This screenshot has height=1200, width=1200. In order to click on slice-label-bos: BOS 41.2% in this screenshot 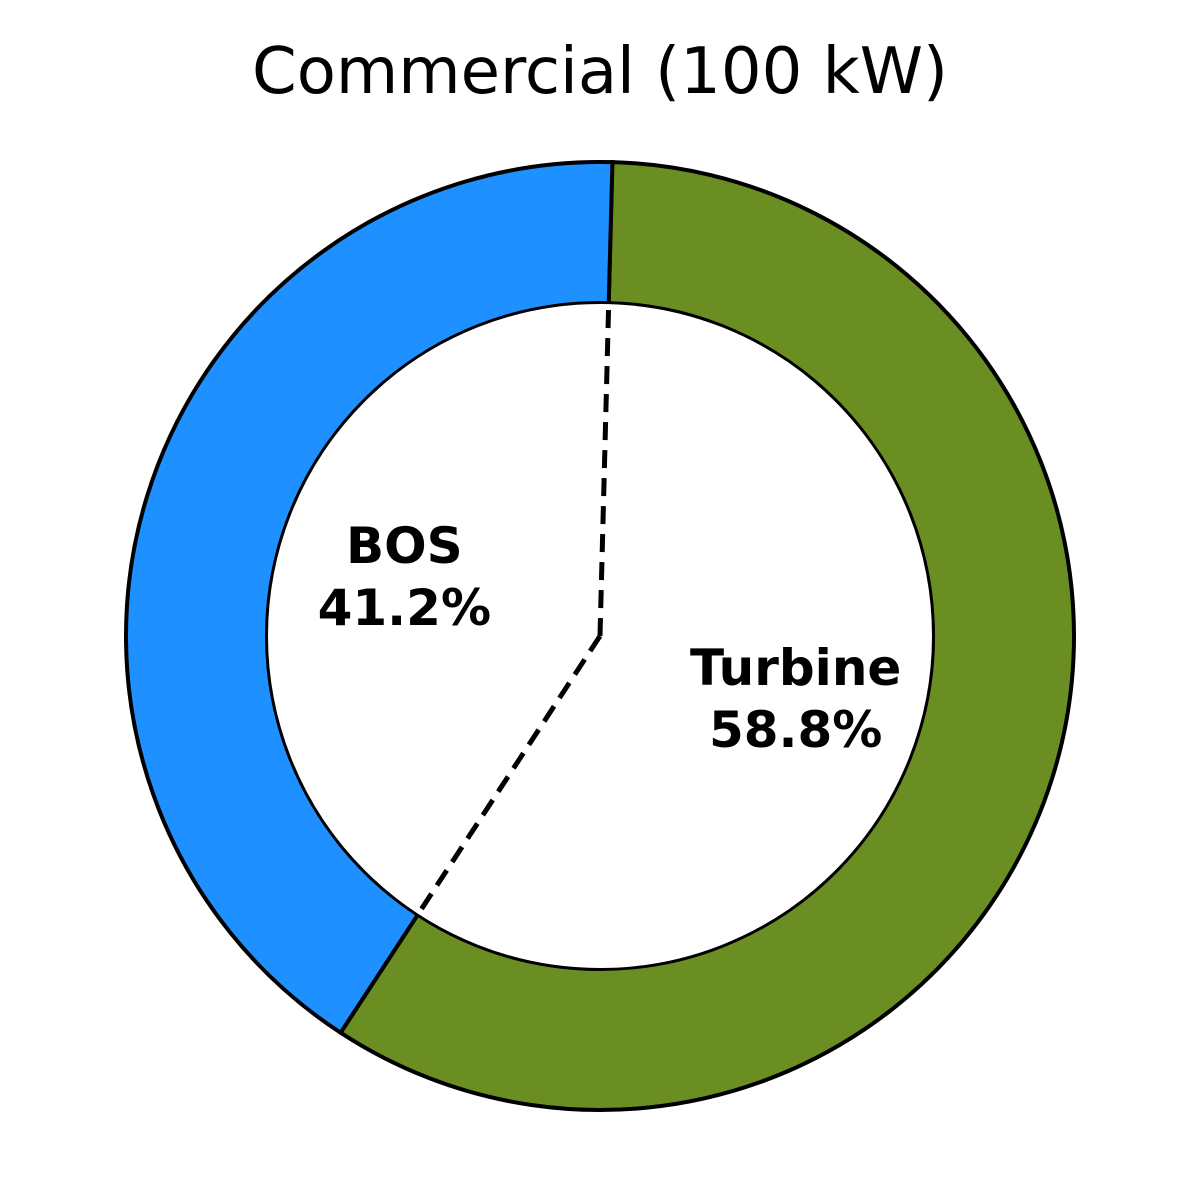, I will do `click(404, 577)`.